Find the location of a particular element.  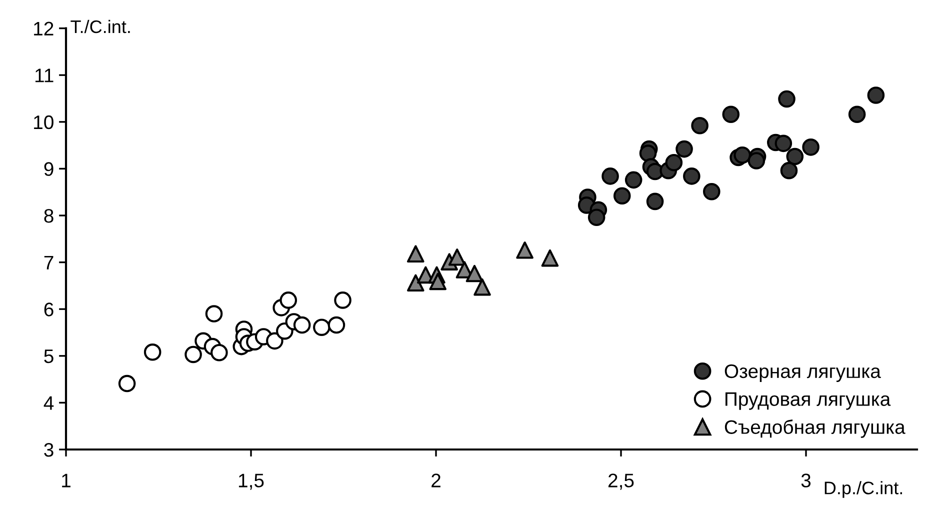

y-tick-label: 7 is located at coordinates (49, 263).